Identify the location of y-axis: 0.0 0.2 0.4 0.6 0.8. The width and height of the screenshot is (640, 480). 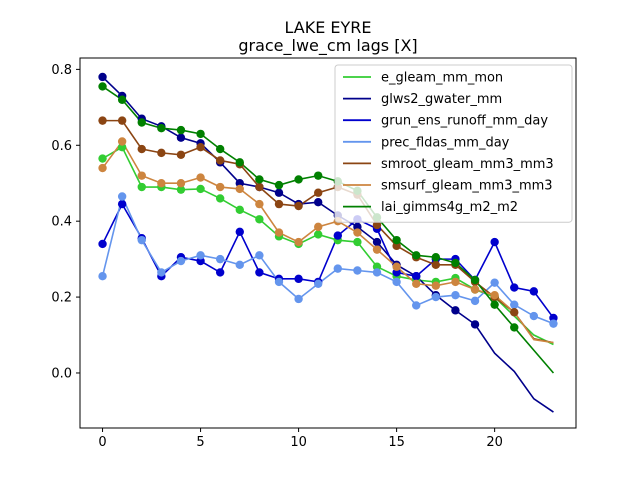
(65, 222).